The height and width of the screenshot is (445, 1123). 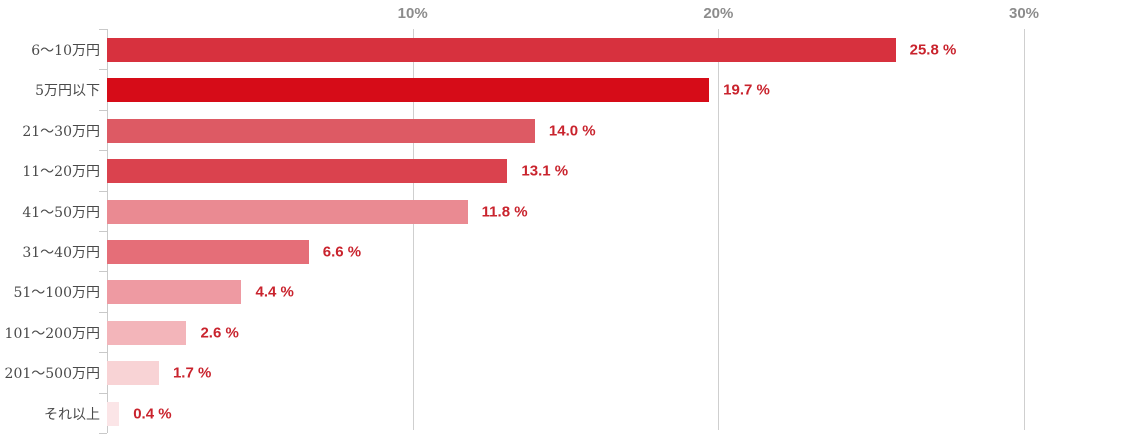 I want to click on bar-row: 21〜30万円 14.0 %, so click(x=561, y=131).